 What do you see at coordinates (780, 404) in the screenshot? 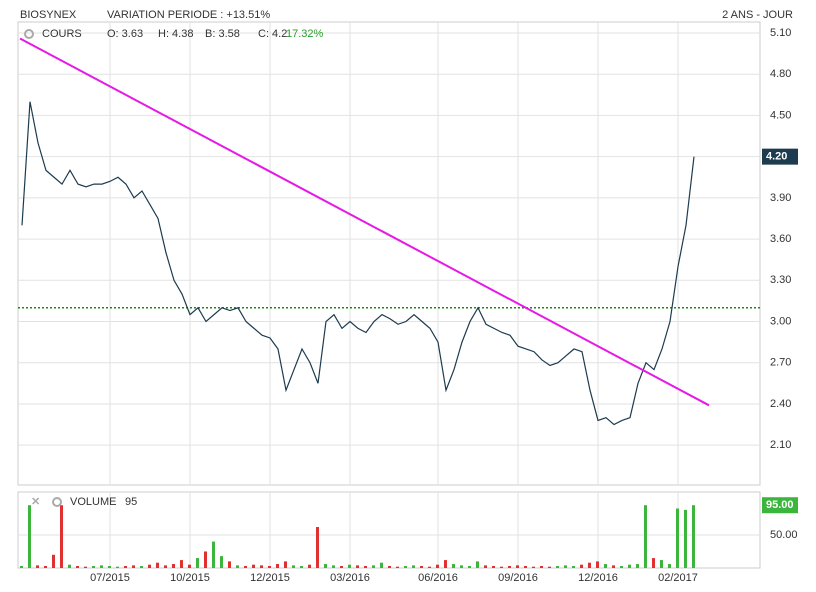
I see `y-tick-label: 2.40` at bounding box center [780, 404].